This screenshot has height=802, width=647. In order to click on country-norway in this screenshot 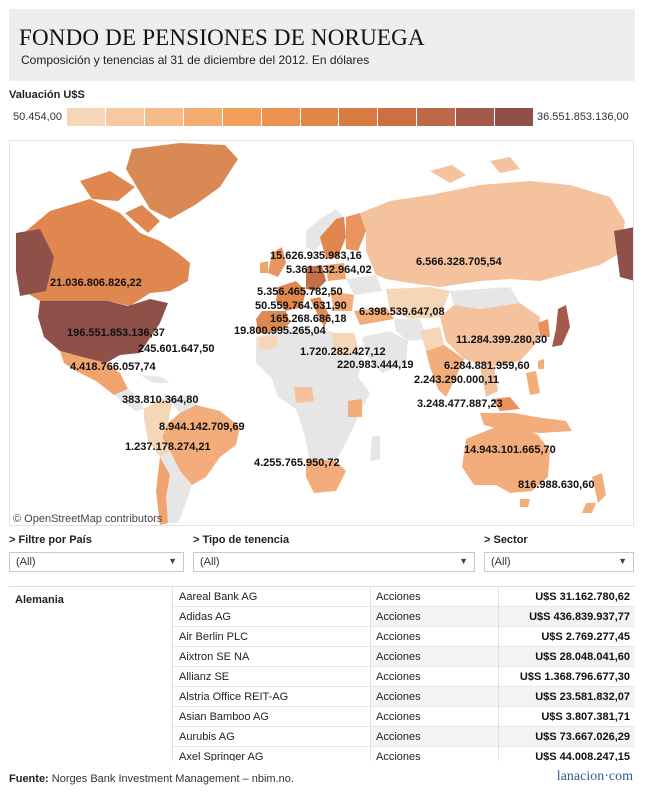, I will do `click(325, 230)`.